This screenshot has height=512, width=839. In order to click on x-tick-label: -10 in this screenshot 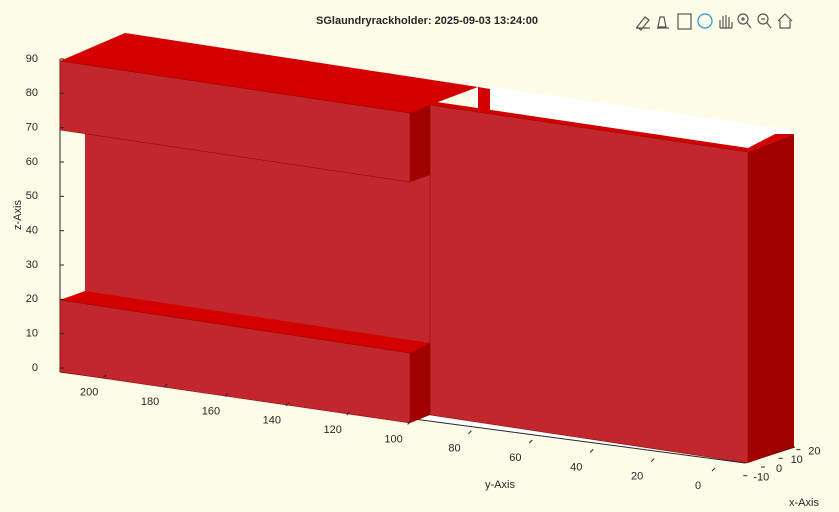, I will do `click(761, 478)`.